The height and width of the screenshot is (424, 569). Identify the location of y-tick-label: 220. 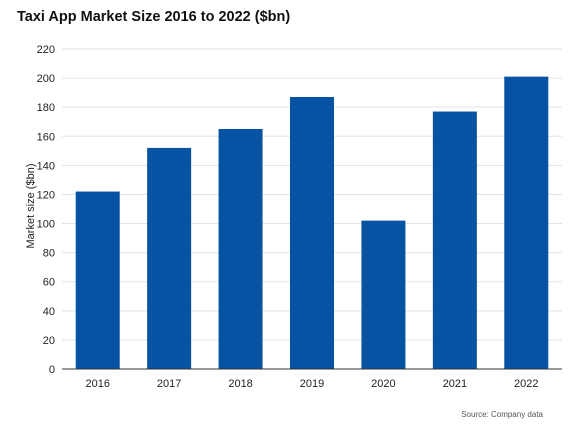
(46, 50).